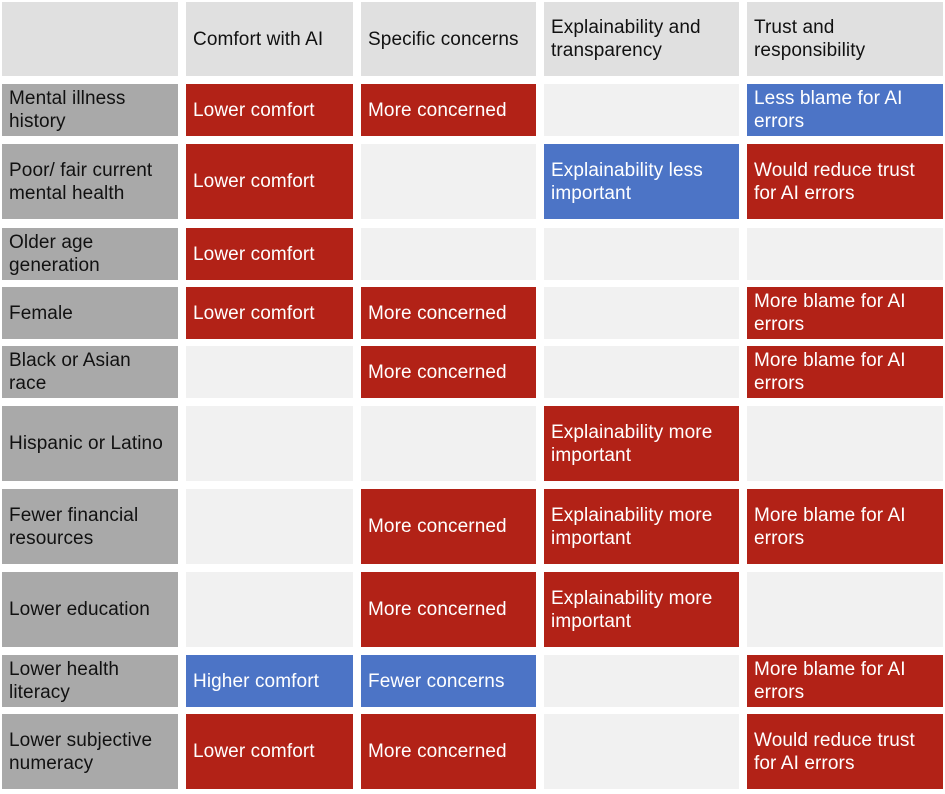 This screenshot has height=794, width=945. What do you see at coordinates (810, 39) in the screenshot?
I see `column-header-label: Trust and responsibility` at bounding box center [810, 39].